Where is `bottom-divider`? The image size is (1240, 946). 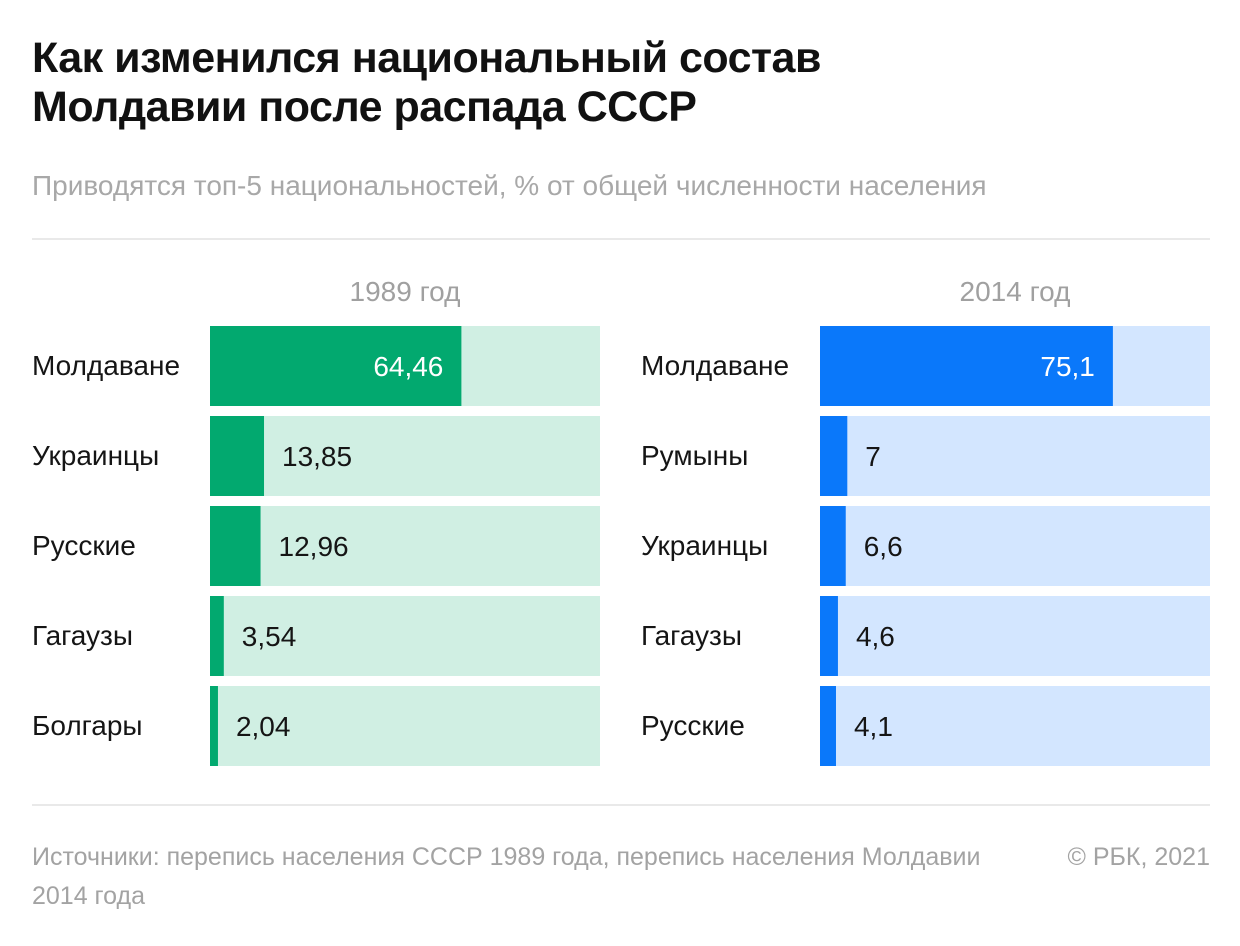
bottom-divider is located at coordinates (621, 805).